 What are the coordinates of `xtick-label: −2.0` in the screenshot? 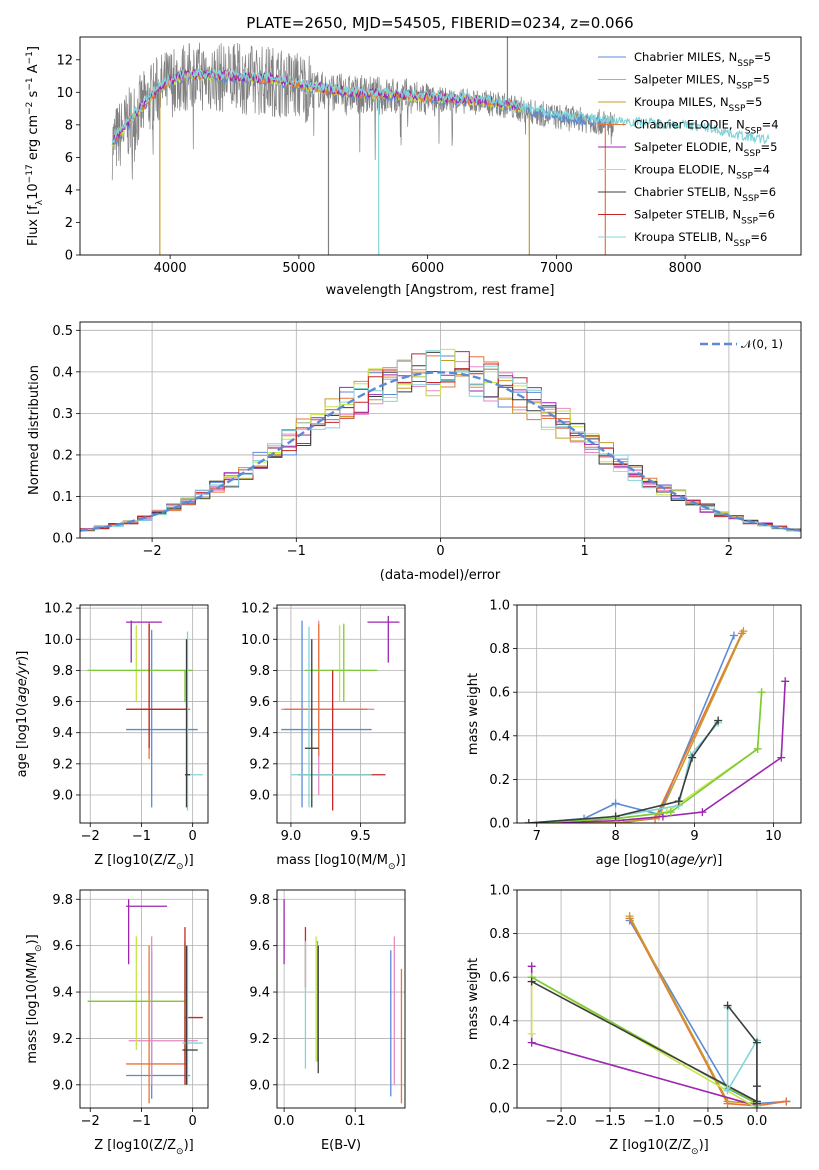 It's located at (561, 1121).